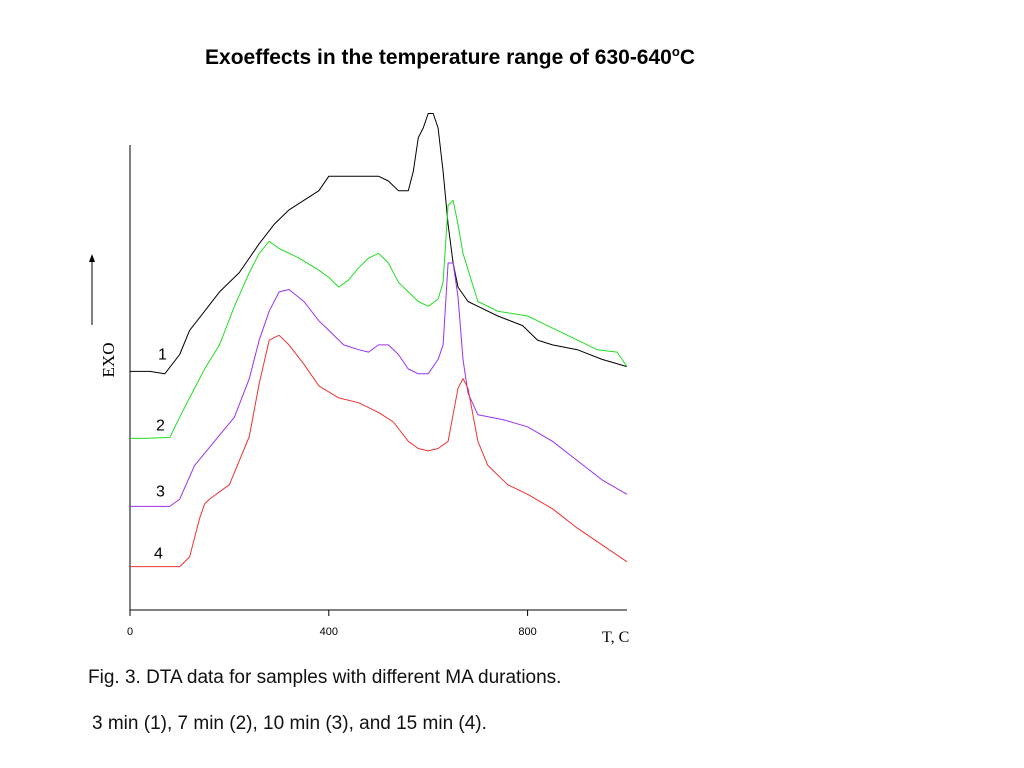  Describe the element at coordinates (130, 632) in the screenshot. I see `x-tick-label-0: 0` at that location.